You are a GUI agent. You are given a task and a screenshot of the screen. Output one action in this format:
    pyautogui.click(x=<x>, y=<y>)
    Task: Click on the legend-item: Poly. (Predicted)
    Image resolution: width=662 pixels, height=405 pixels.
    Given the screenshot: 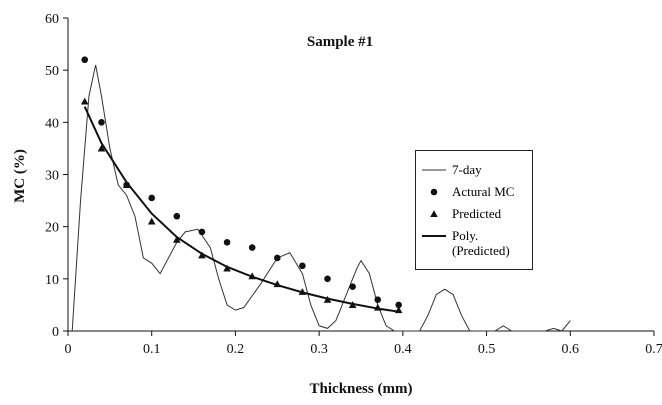 What is the action you would take?
    pyautogui.click(x=474, y=243)
    